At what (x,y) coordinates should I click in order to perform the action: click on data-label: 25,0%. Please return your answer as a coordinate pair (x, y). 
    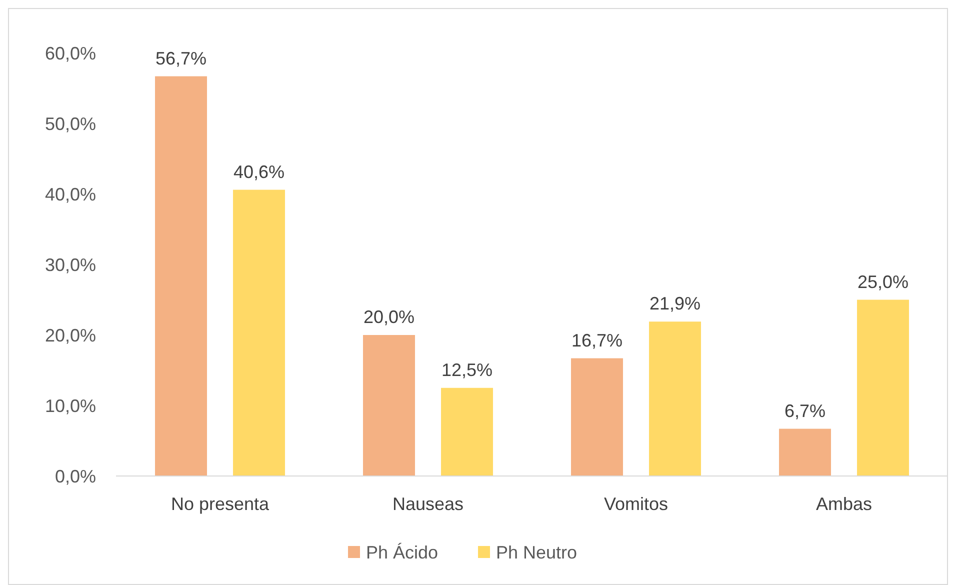
    Looking at the image, I should click on (883, 282).